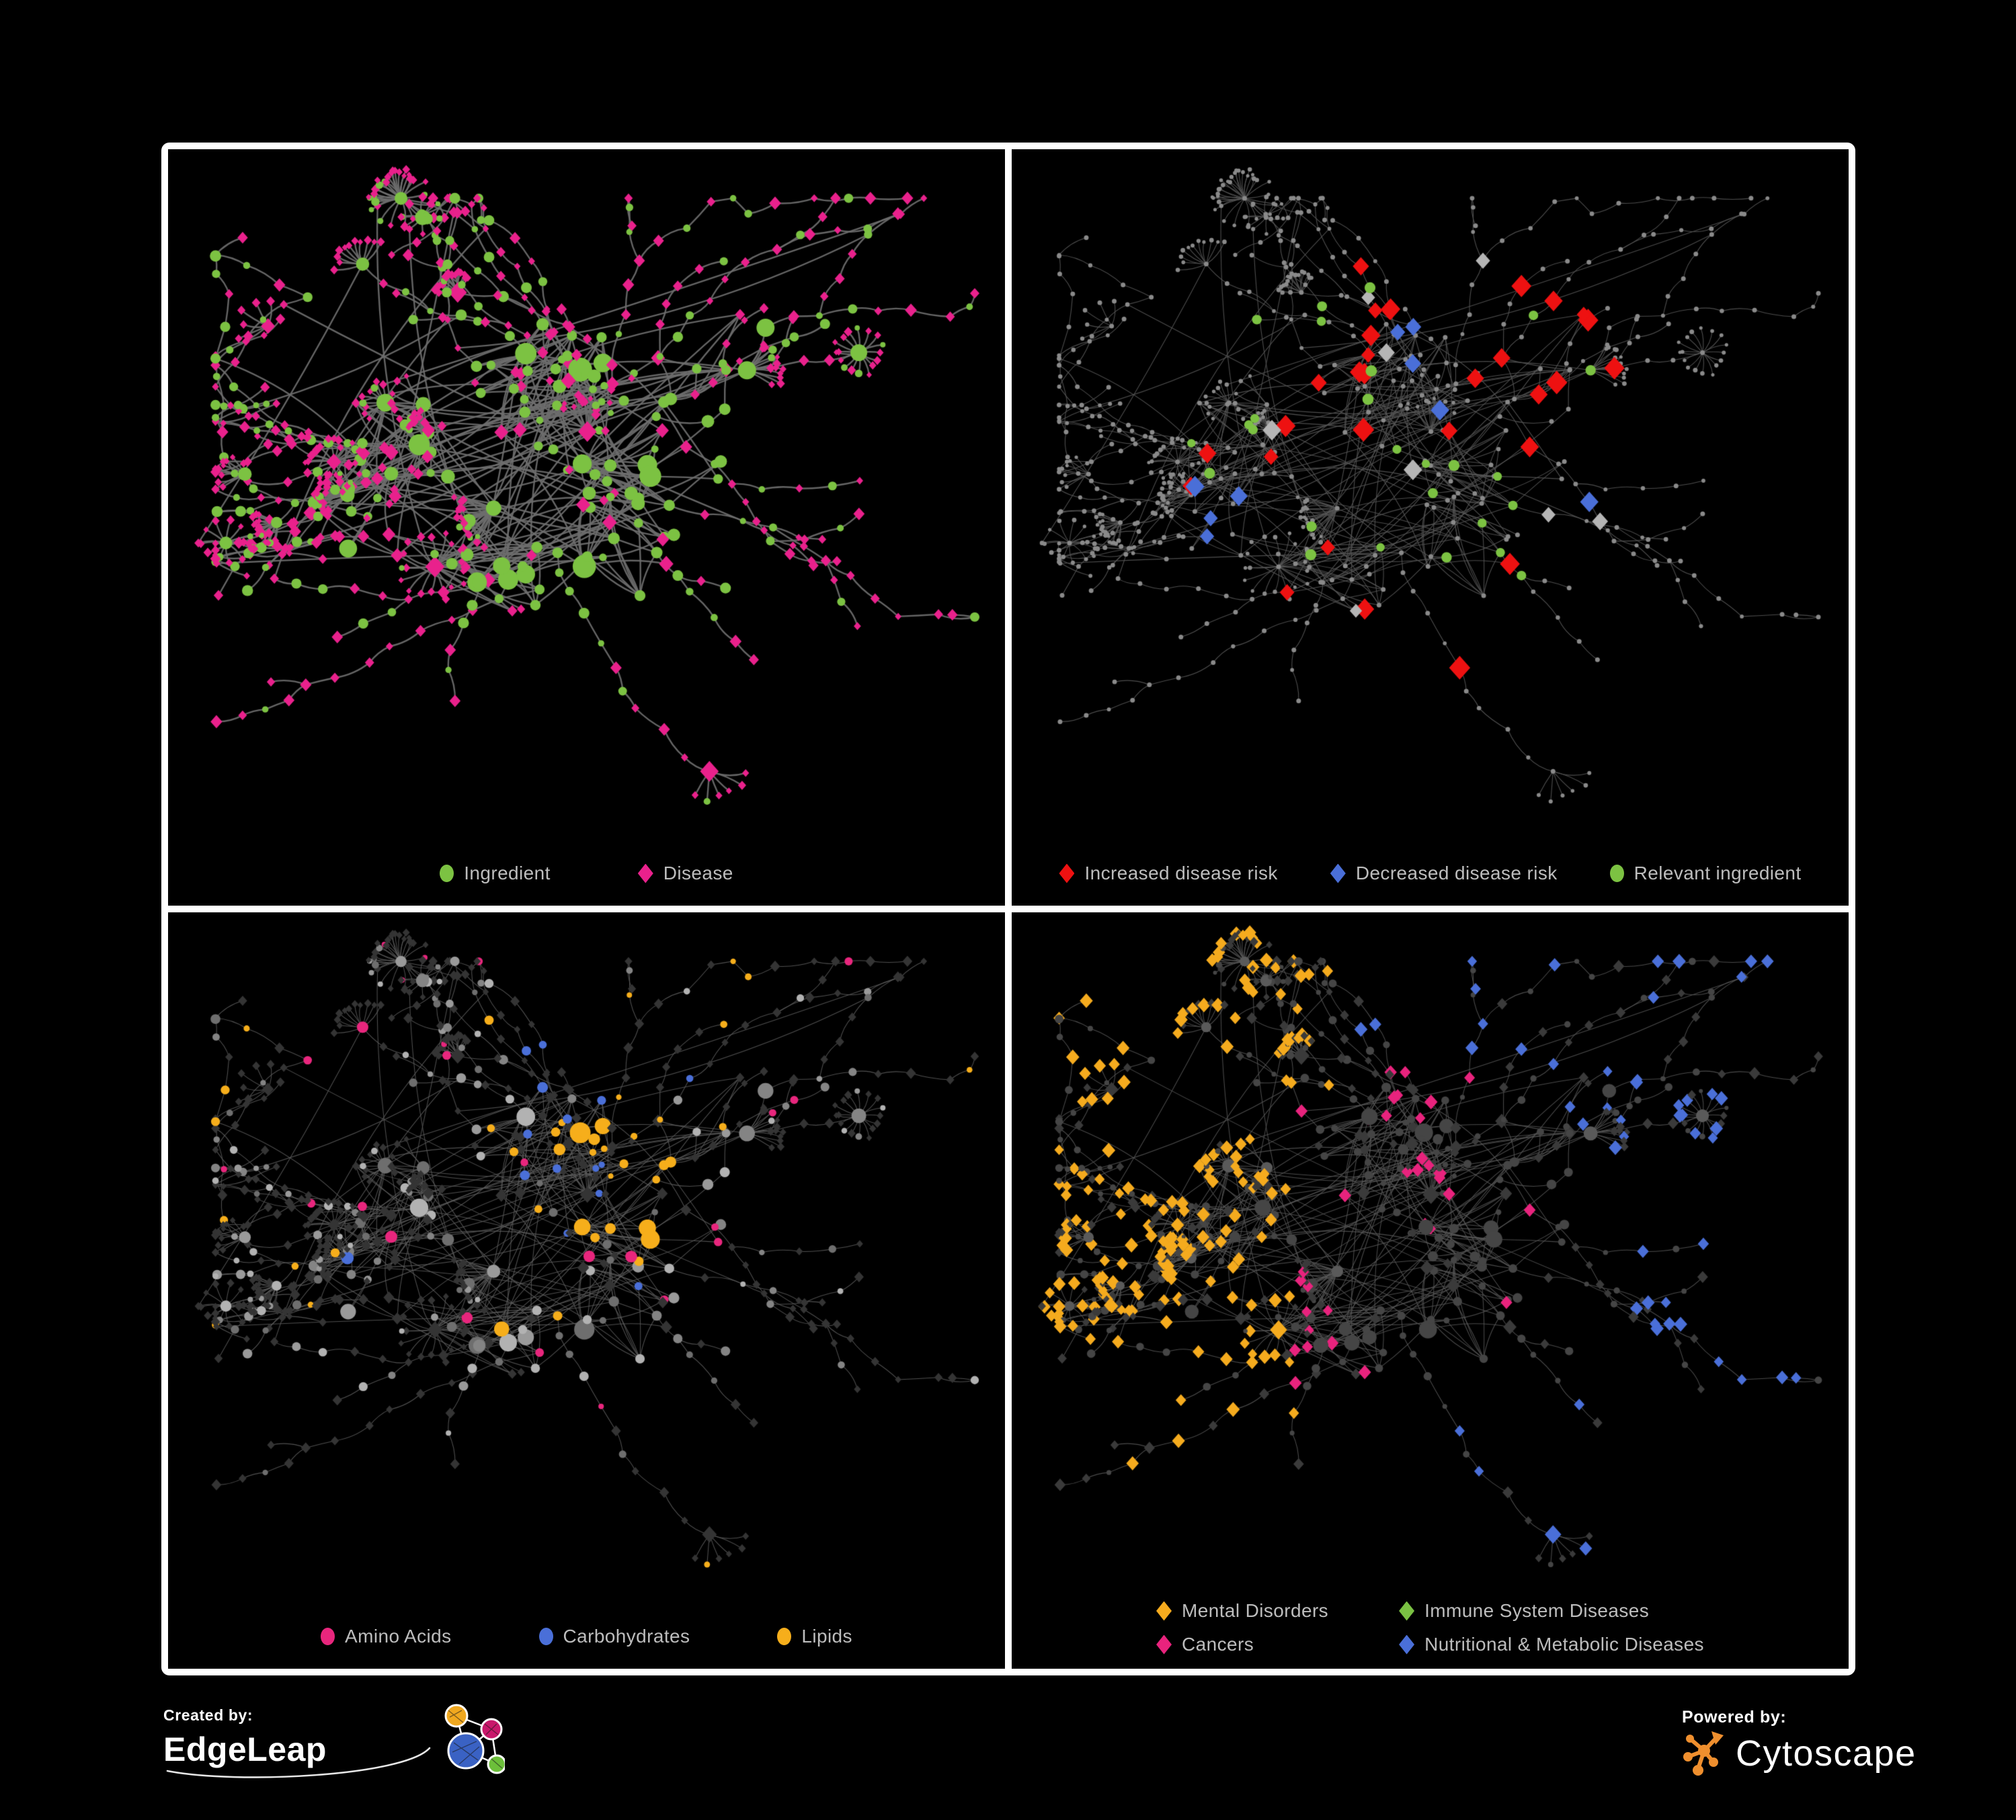  What do you see at coordinates (447, 873) in the screenshot?
I see `legend-marker-ingredient-circle` at bounding box center [447, 873].